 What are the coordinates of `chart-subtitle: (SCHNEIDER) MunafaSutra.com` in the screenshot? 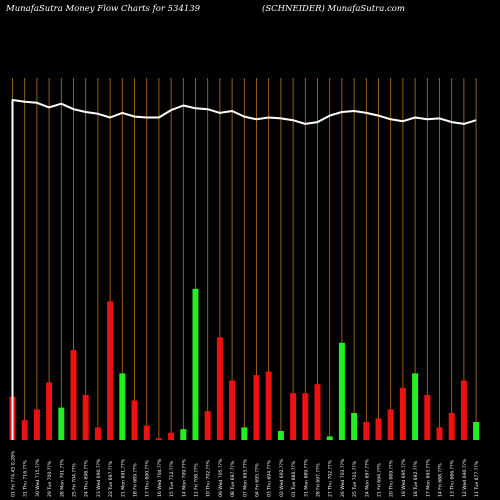 It's located at (333, 9).